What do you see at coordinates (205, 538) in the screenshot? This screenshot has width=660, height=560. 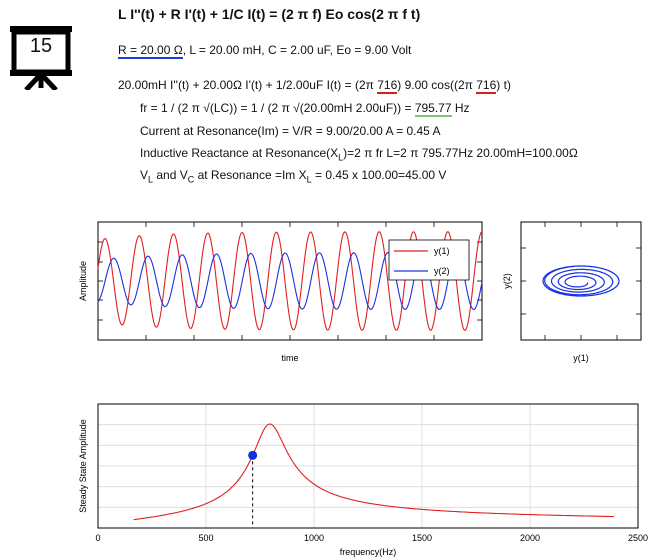 I see `x-tick-label: 500` at bounding box center [205, 538].